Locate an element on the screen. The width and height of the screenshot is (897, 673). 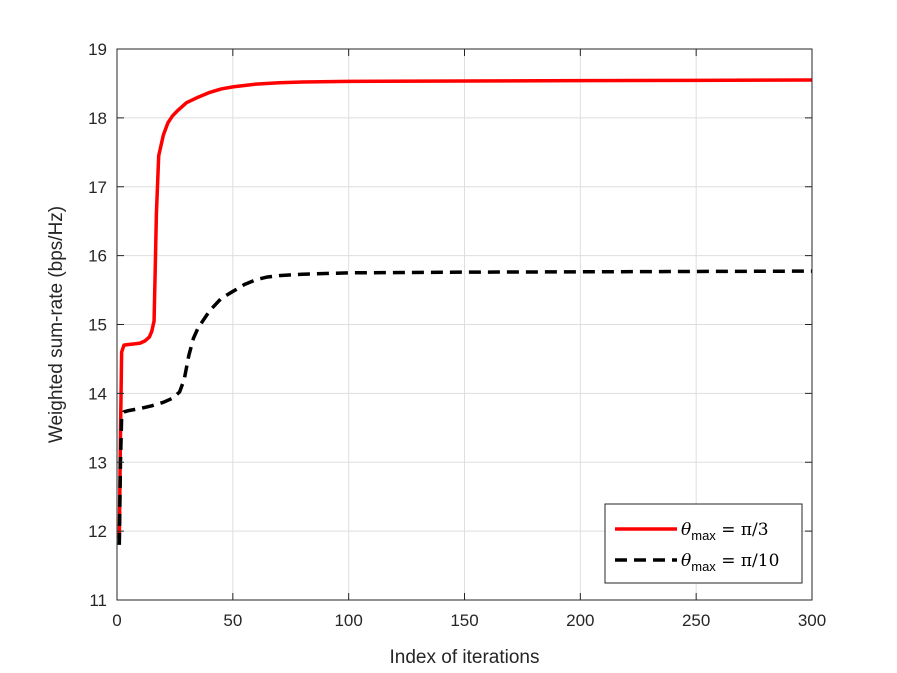
y-tick-label: 19 is located at coordinates (97, 49).